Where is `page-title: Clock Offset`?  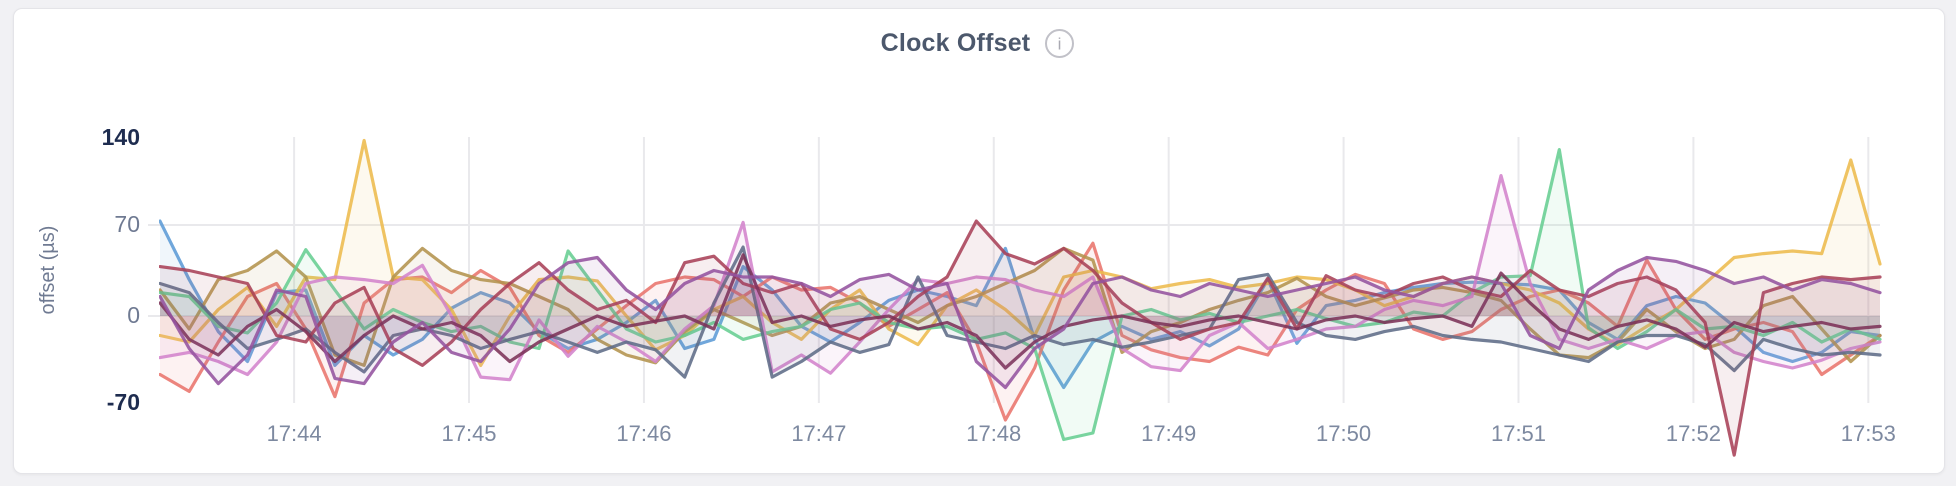 page-title: Clock Offset is located at coordinates (955, 43).